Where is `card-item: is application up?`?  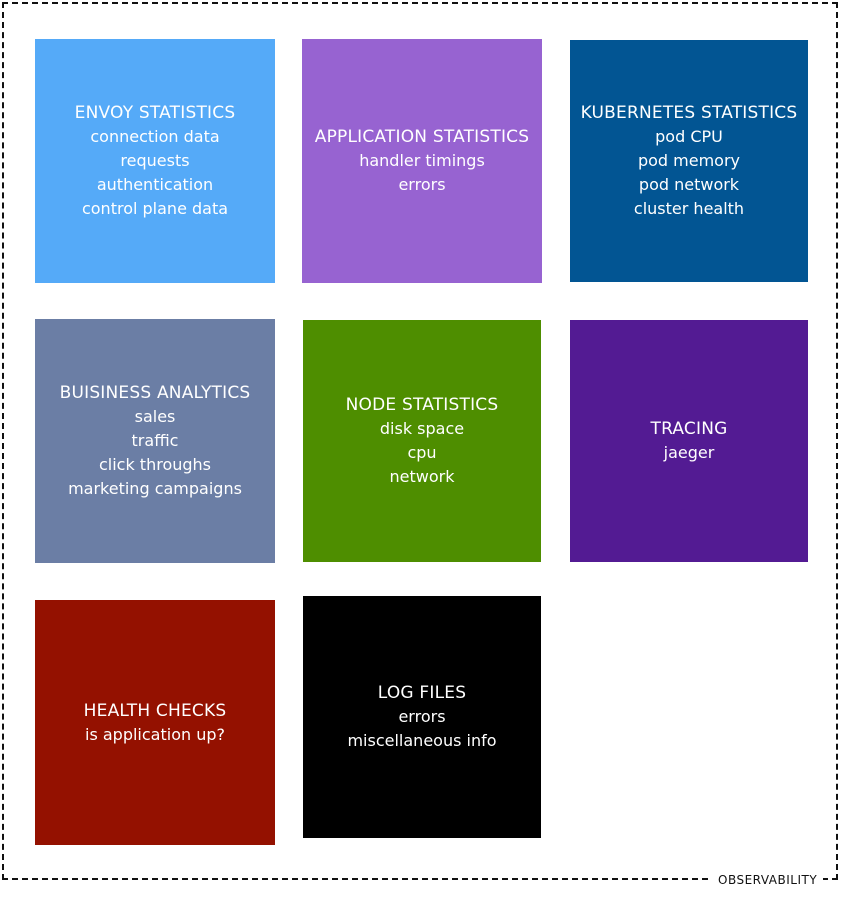
card-item: is application up? is located at coordinates (155, 734).